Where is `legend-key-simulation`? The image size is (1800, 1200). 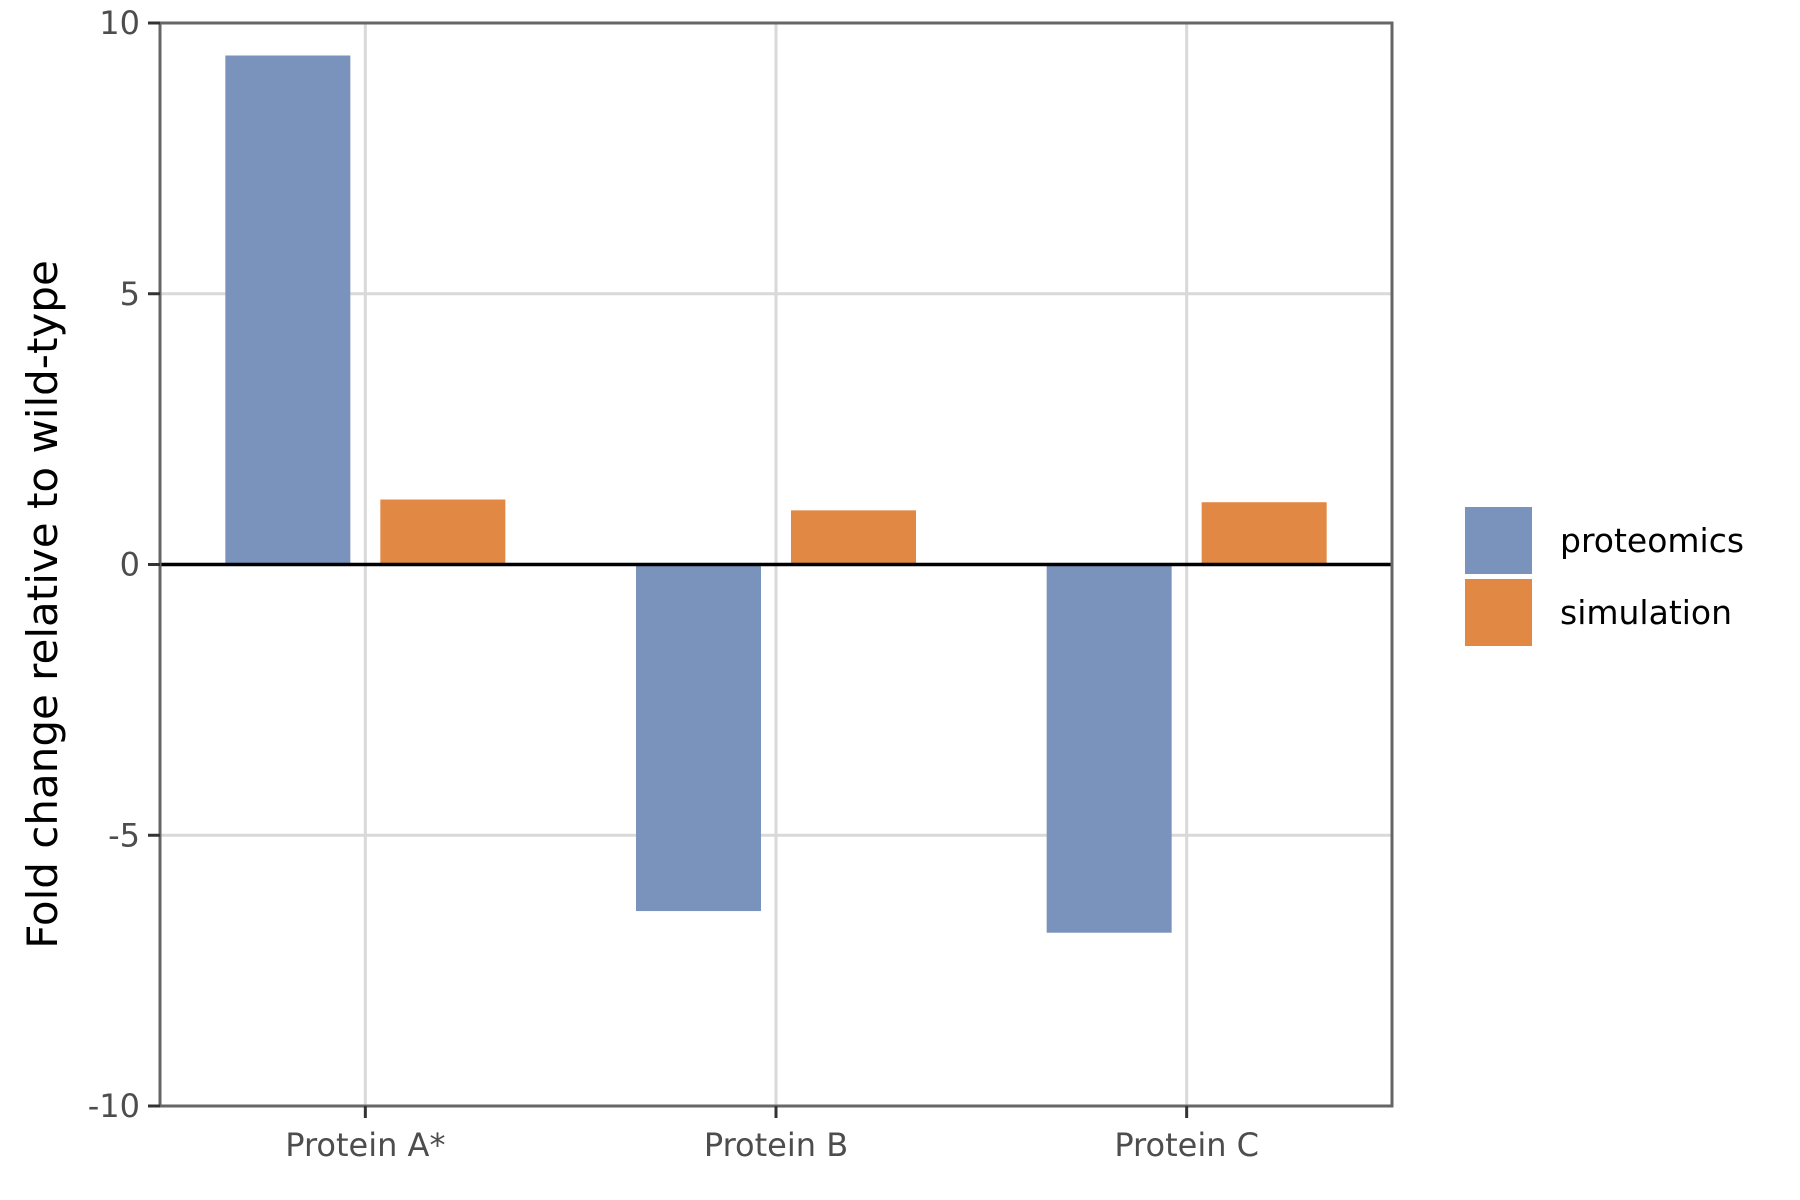
legend-key-simulation is located at coordinates (1498, 612).